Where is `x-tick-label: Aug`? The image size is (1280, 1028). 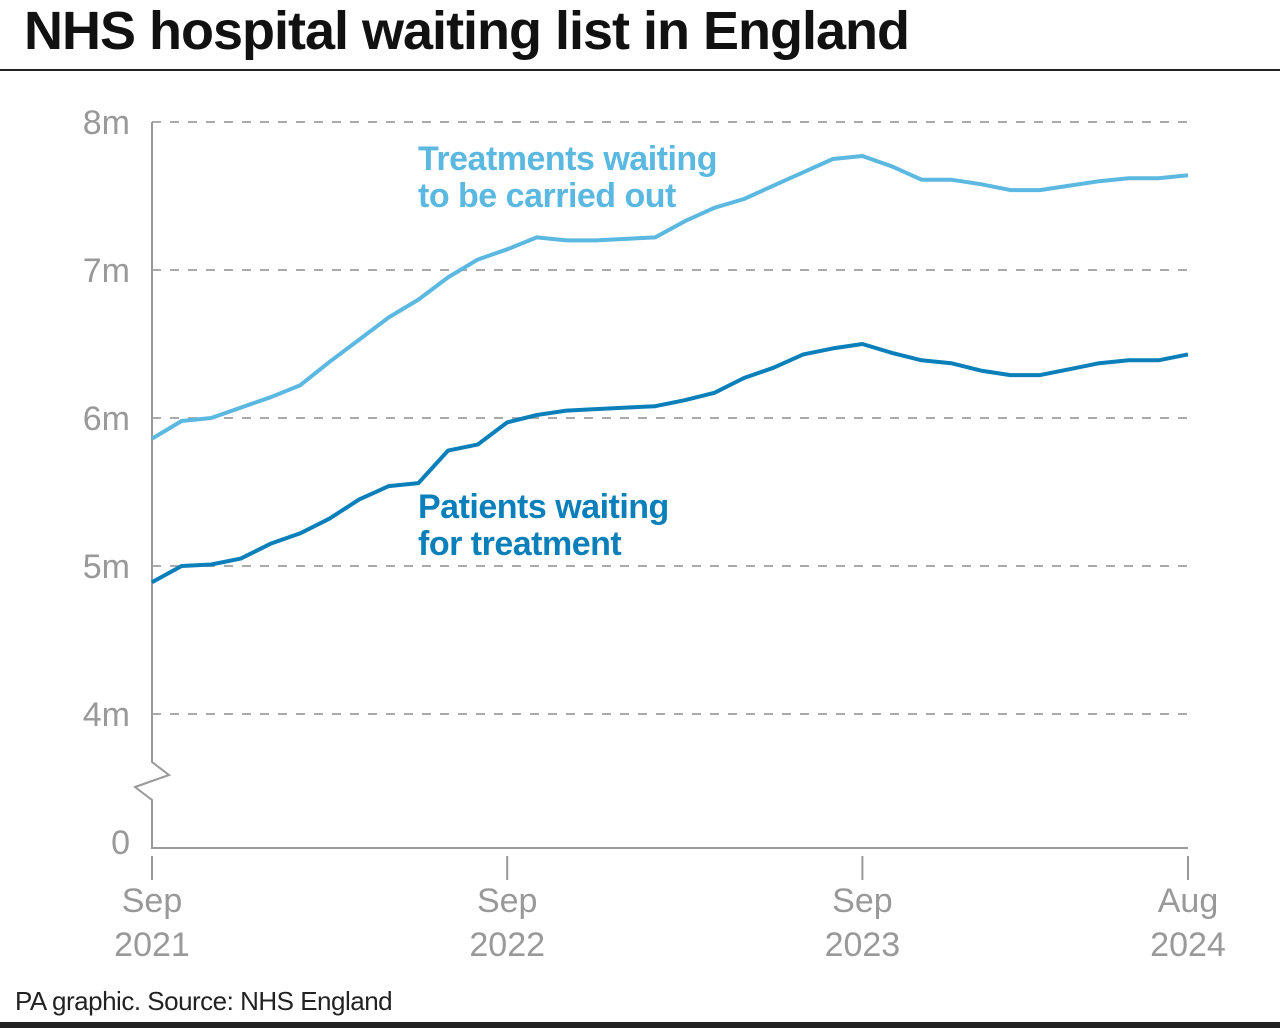
x-tick-label: Aug is located at coordinates (1188, 901).